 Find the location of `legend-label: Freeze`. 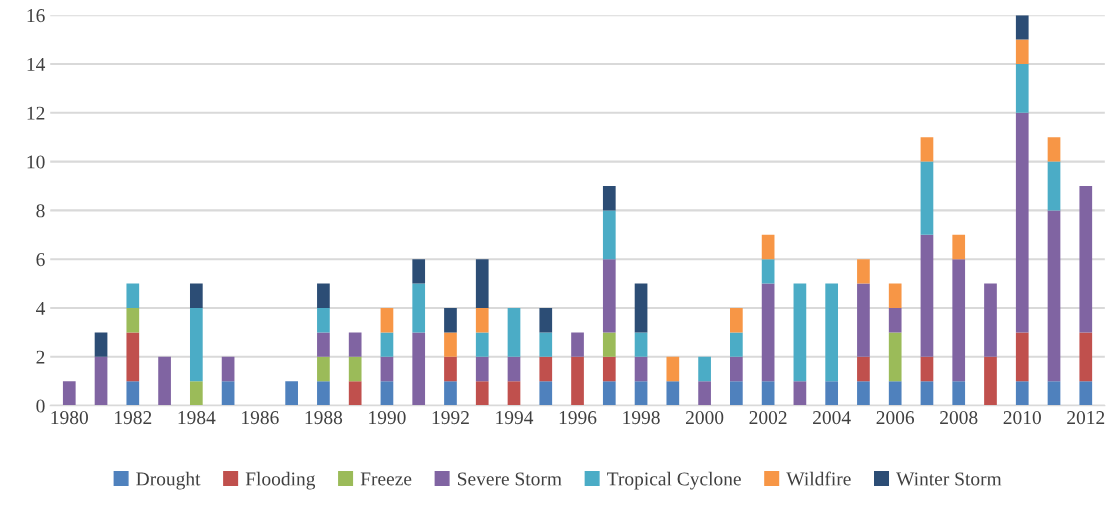

legend-label: Freeze is located at coordinates (386, 479).